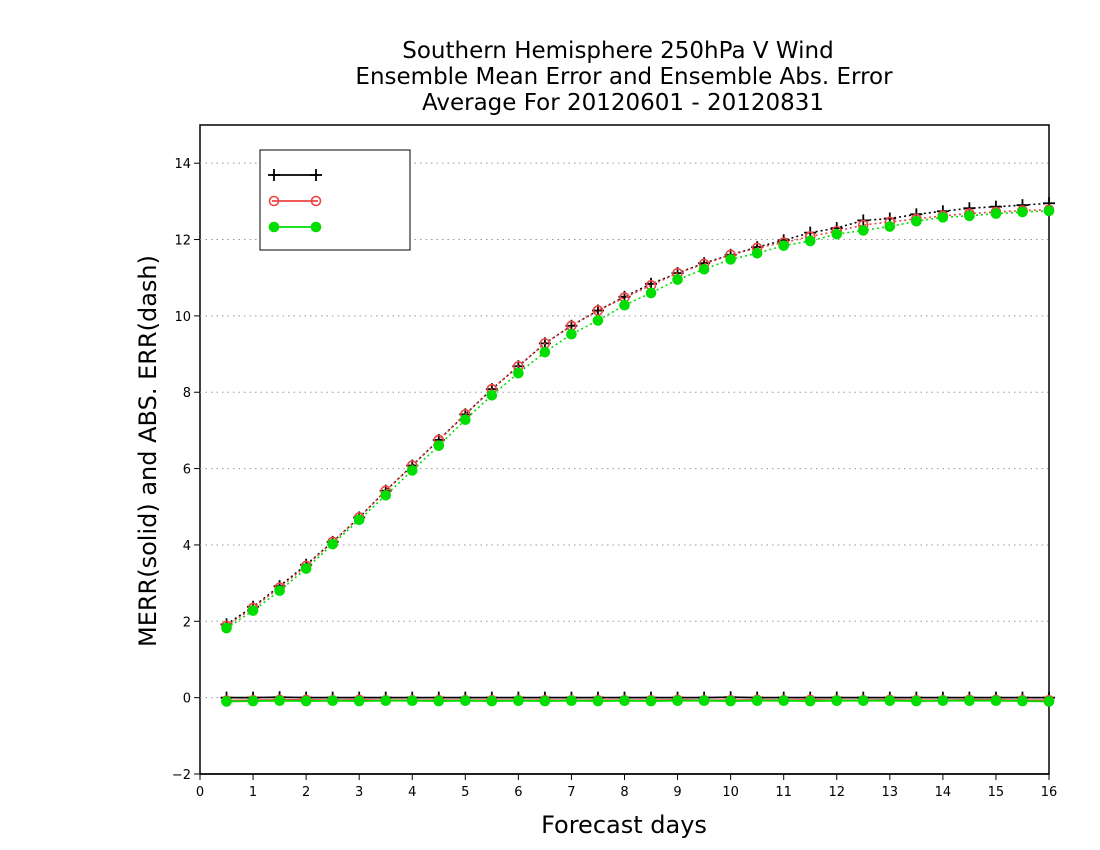  I want to click on x-tick-label: 14, so click(943, 792).